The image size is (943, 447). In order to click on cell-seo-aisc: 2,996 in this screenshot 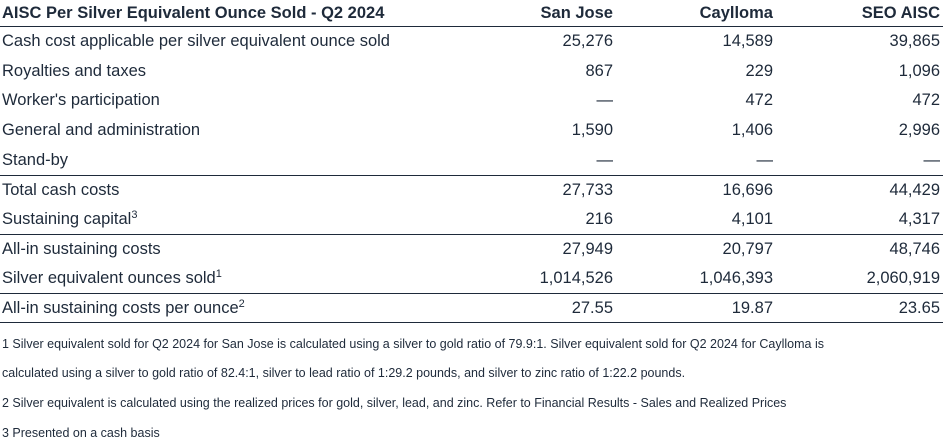, I will do `click(919, 130)`.